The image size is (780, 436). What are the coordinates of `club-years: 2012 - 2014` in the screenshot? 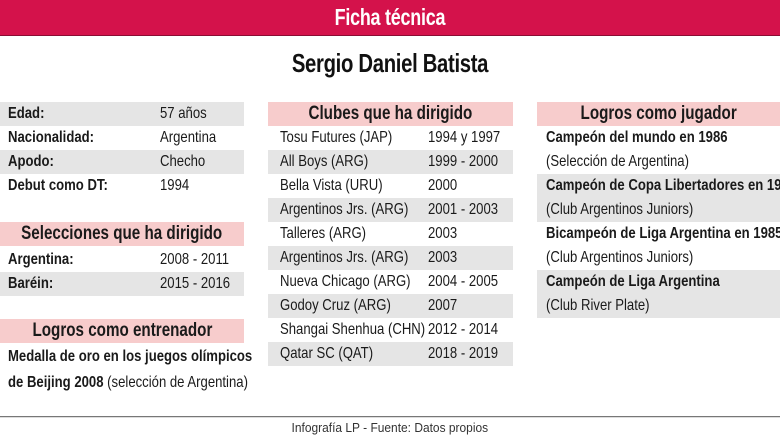 It's located at (463, 329).